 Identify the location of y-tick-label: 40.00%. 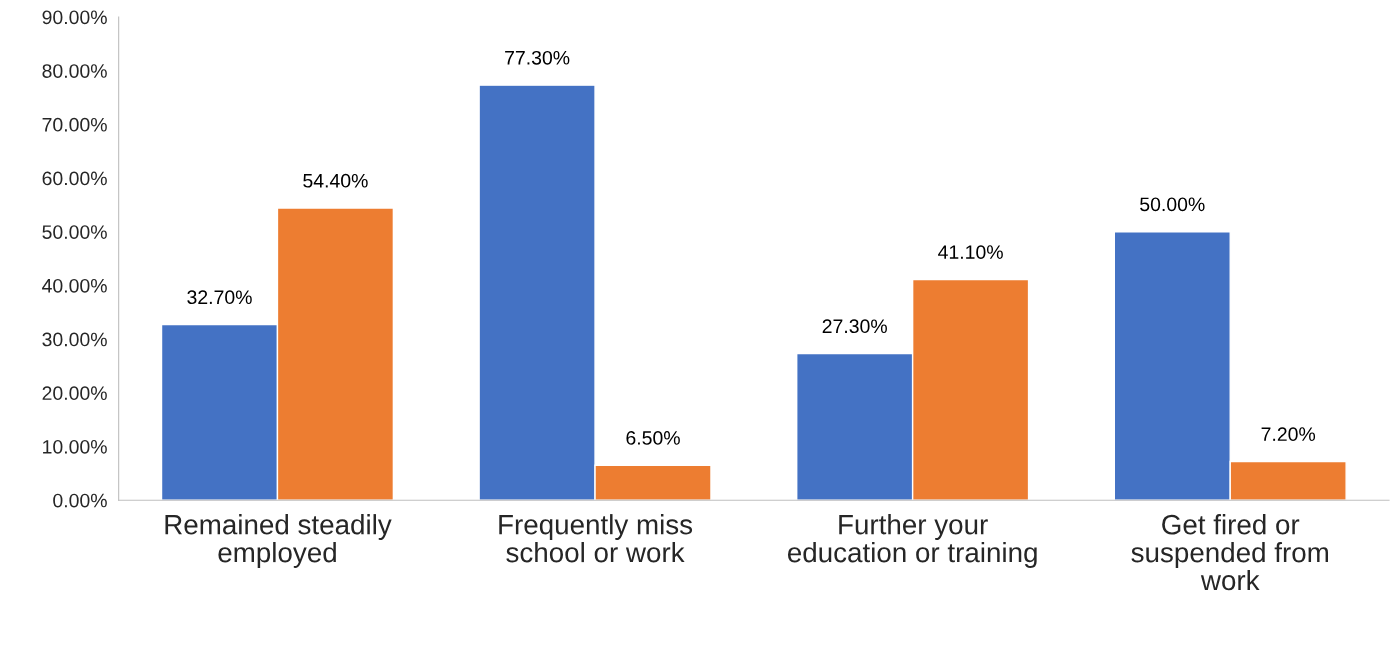
(74, 285).